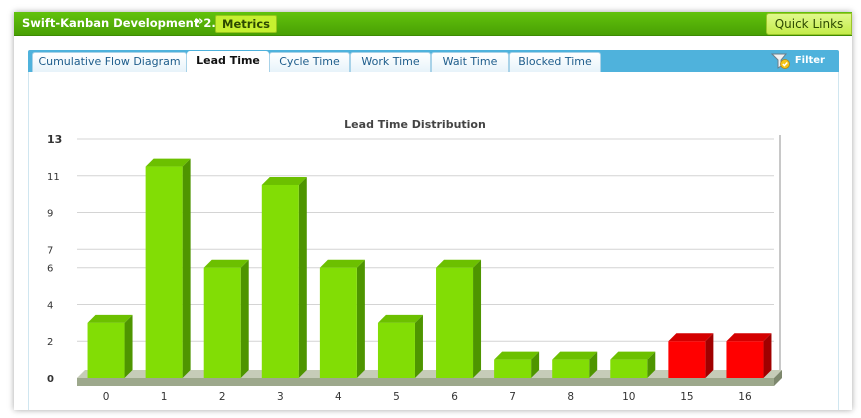 This screenshot has height=418, width=861. Describe the element at coordinates (338, 397) in the screenshot. I see `x-tick-label: 4` at that location.